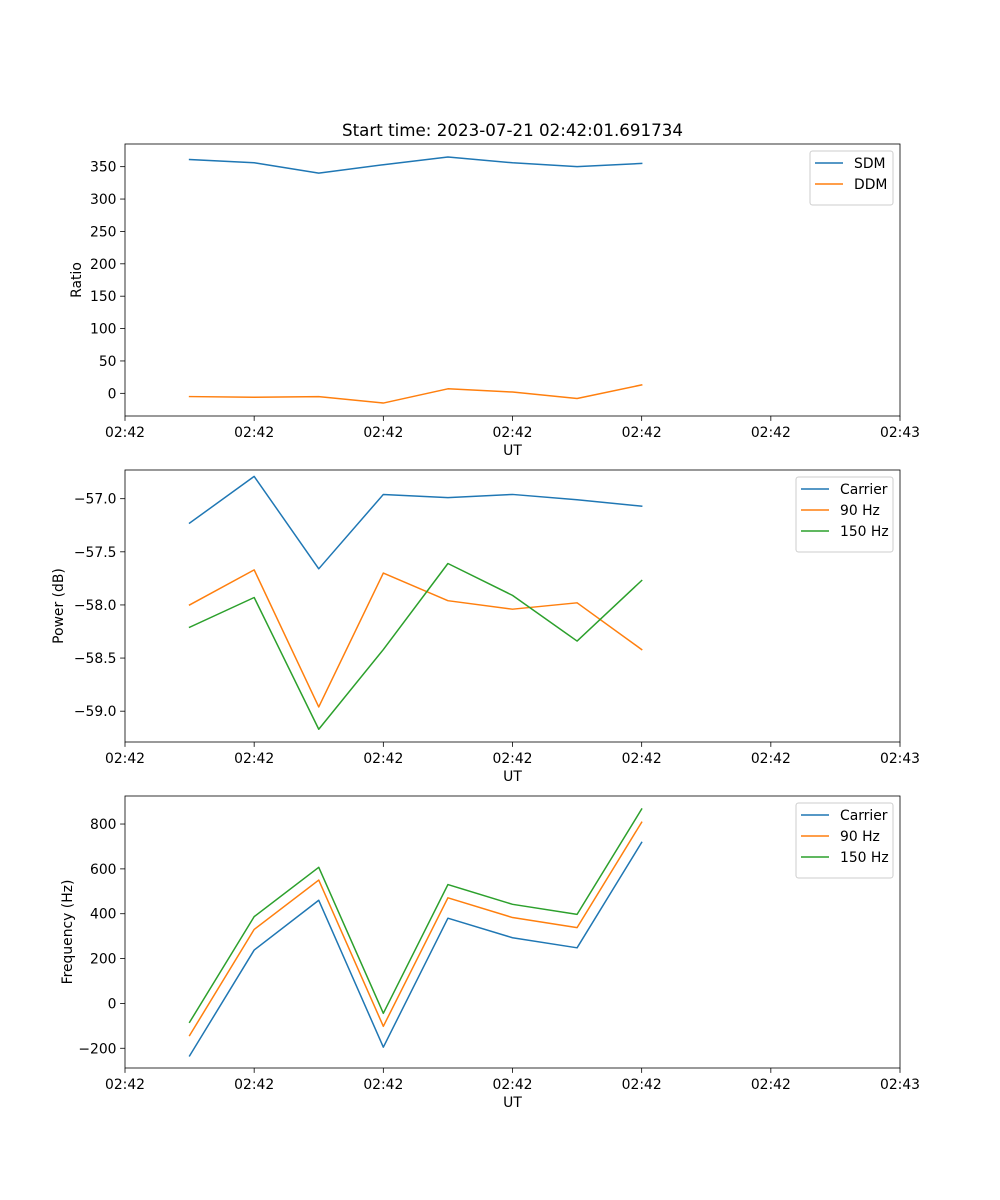 The height and width of the screenshot is (1200, 1000). Describe the element at coordinates (103, 870) in the screenshot. I see `y-tick-label: 600` at that location.